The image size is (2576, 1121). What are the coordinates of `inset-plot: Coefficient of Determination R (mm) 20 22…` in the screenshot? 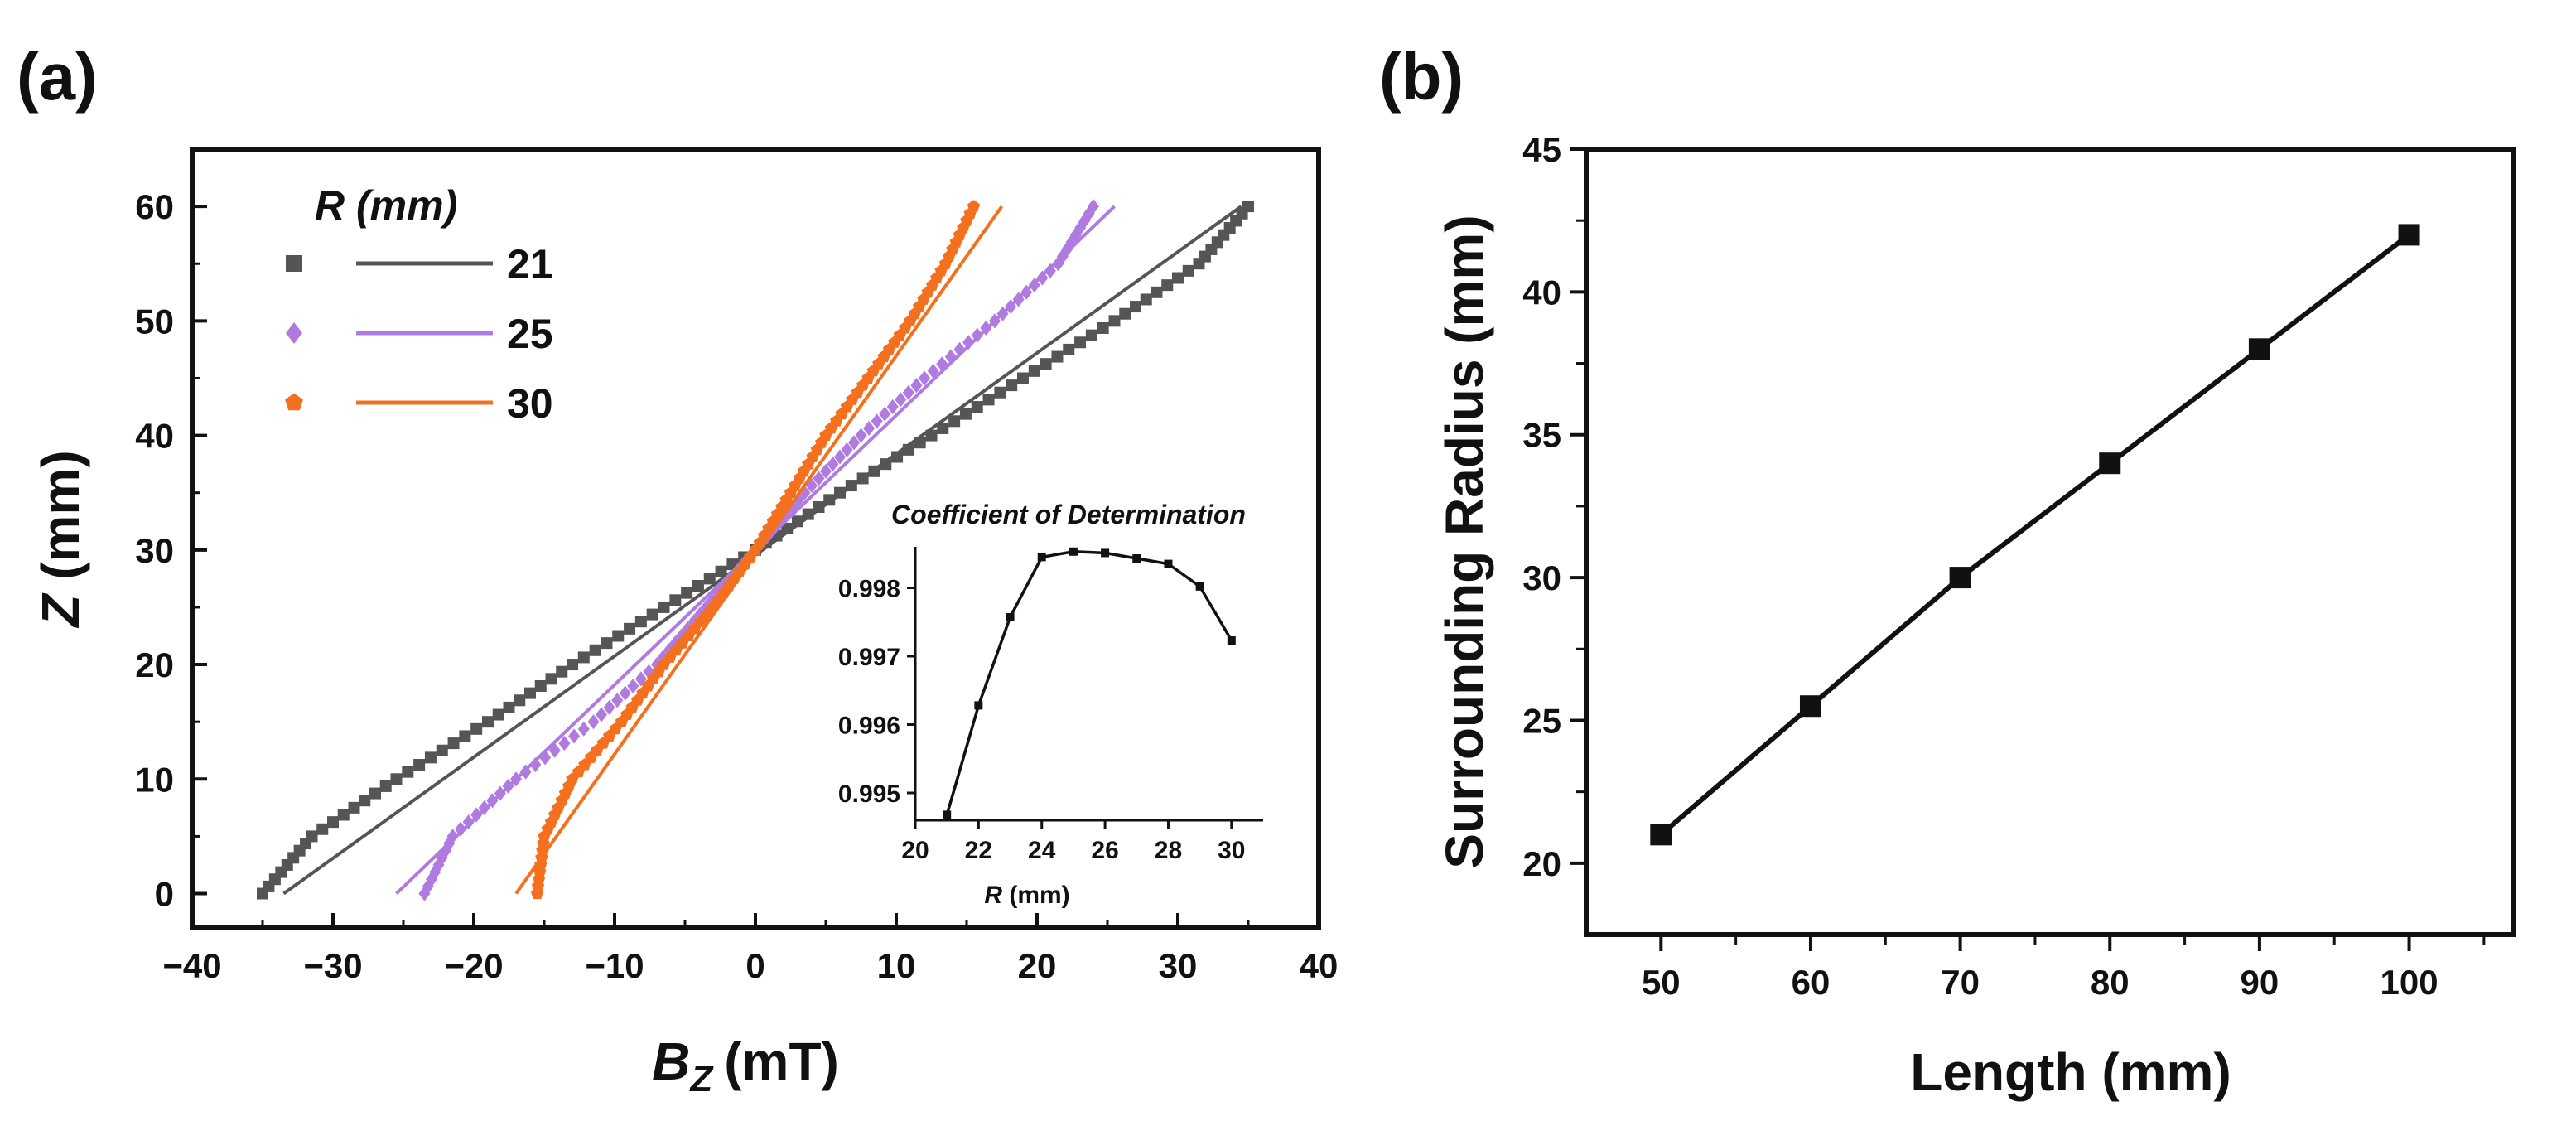 It's located at (1051, 704).